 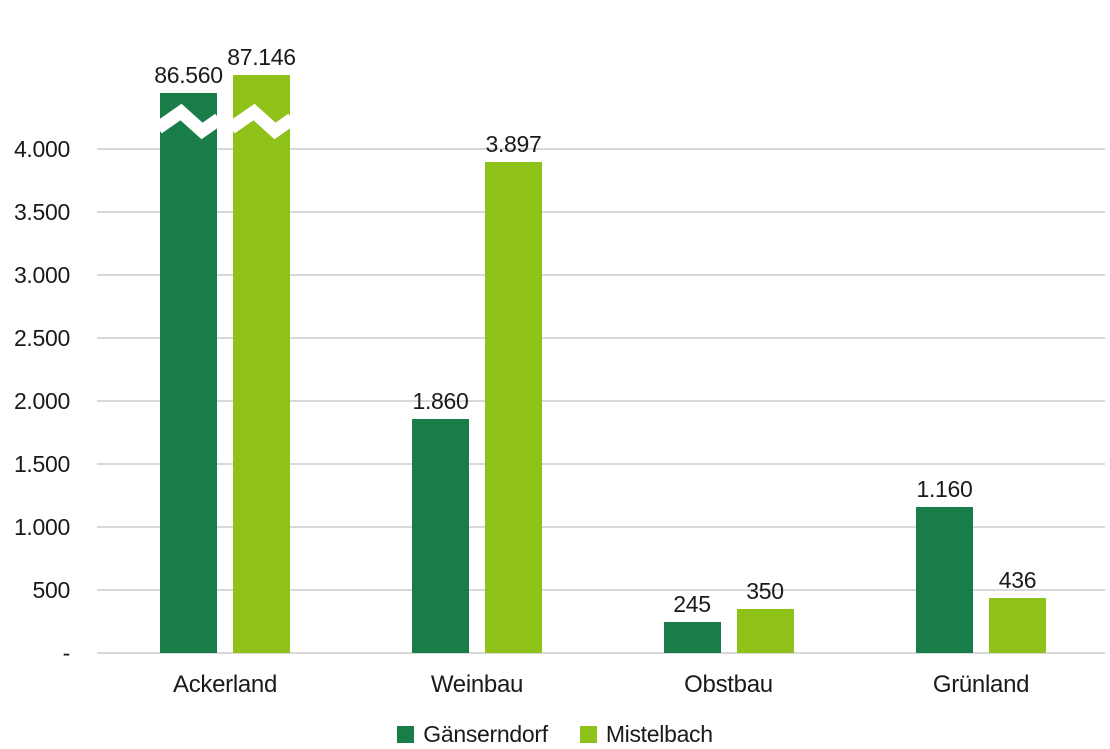 What do you see at coordinates (41, 149) in the screenshot?
I see `y-axis-tick-label: 4.000` at bounding box center [41, 149].